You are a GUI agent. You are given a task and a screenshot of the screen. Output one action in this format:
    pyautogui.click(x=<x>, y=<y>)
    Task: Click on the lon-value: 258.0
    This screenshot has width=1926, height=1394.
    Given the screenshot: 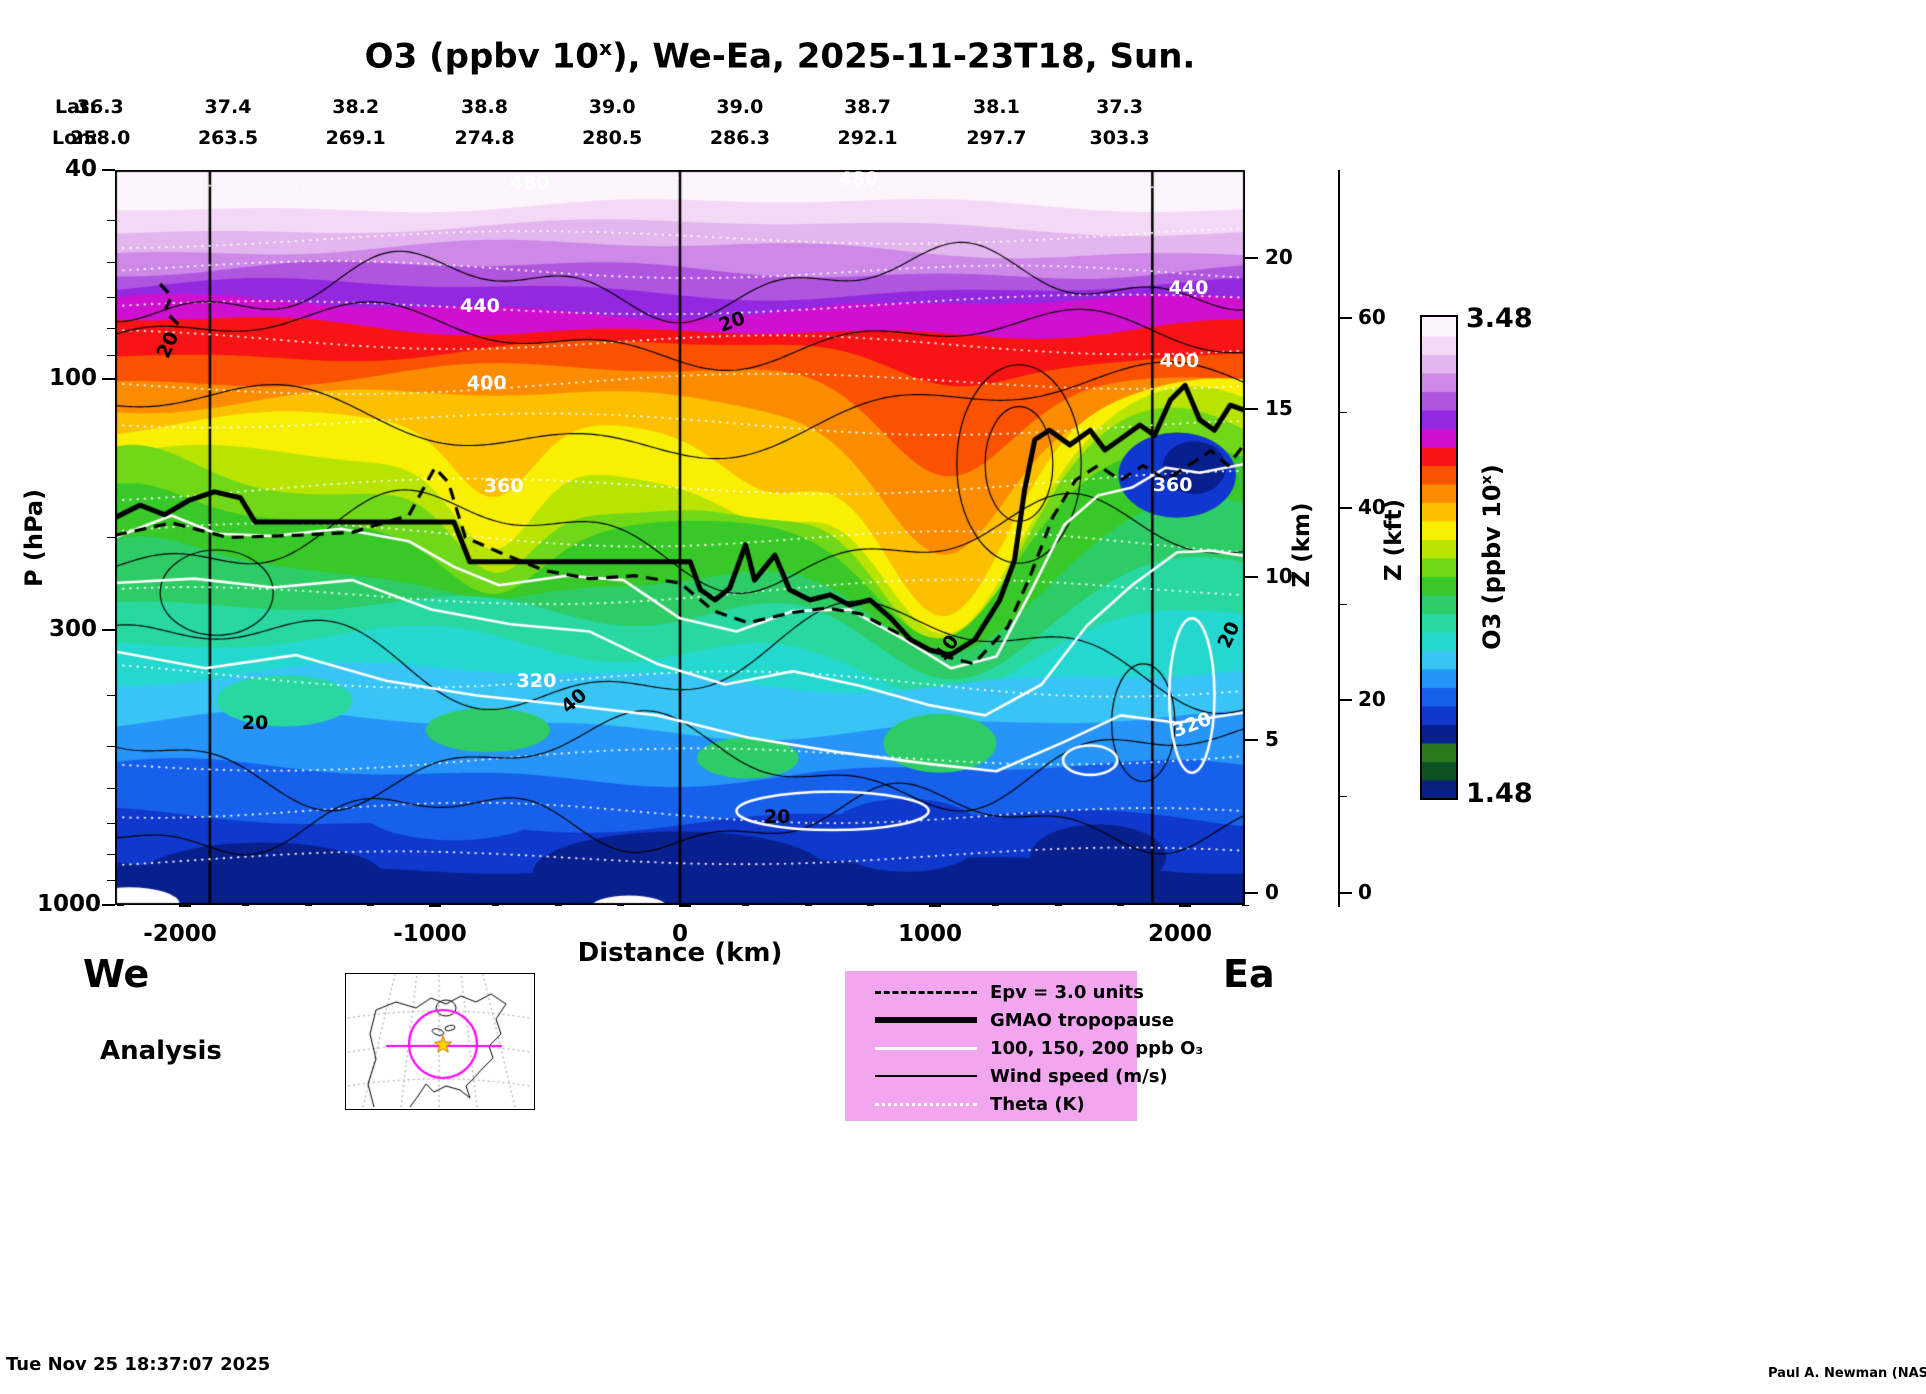 What is the action you would take?
    pyautogui.click(x=100, y=138)
    